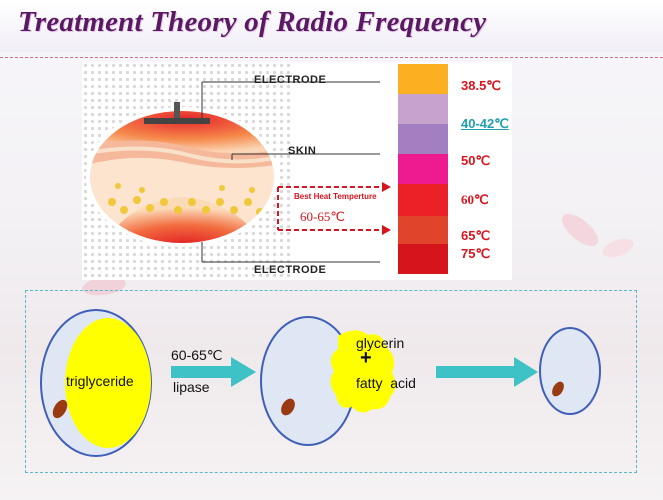 The width and height of the screenshot is (663, 500). I want to click on triglyceride-blob, so click(108, 383).